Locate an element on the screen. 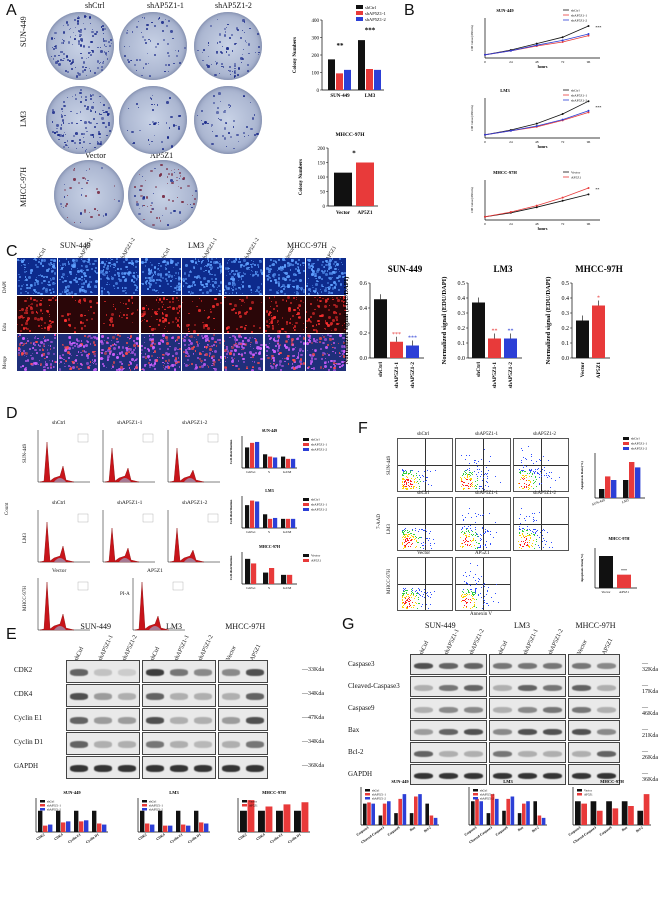 The image size is (662, 897). x-tick-label: AP5Z1 is located at coordinates (624, 592).